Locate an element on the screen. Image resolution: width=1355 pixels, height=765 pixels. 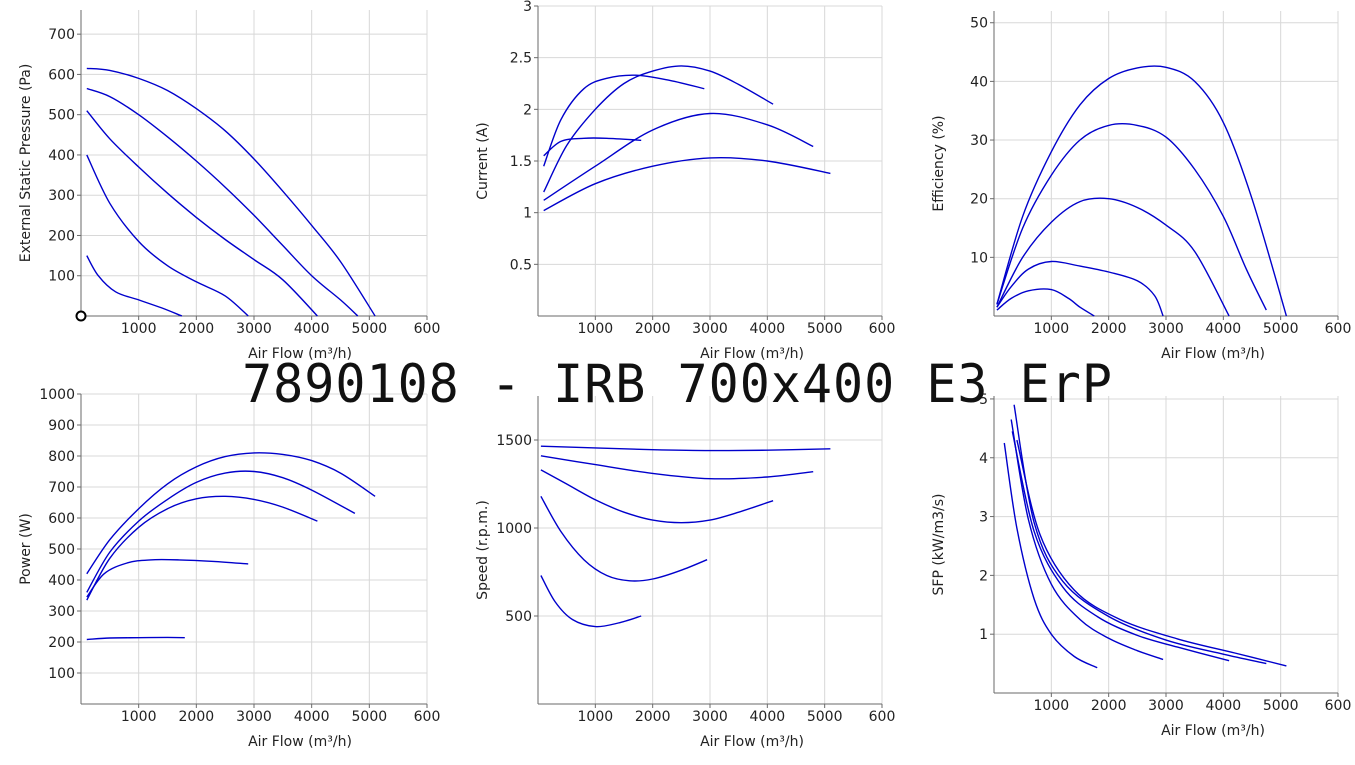
y-axis-title: Speed (r.p.m.) is located at coordinates (483, 550).